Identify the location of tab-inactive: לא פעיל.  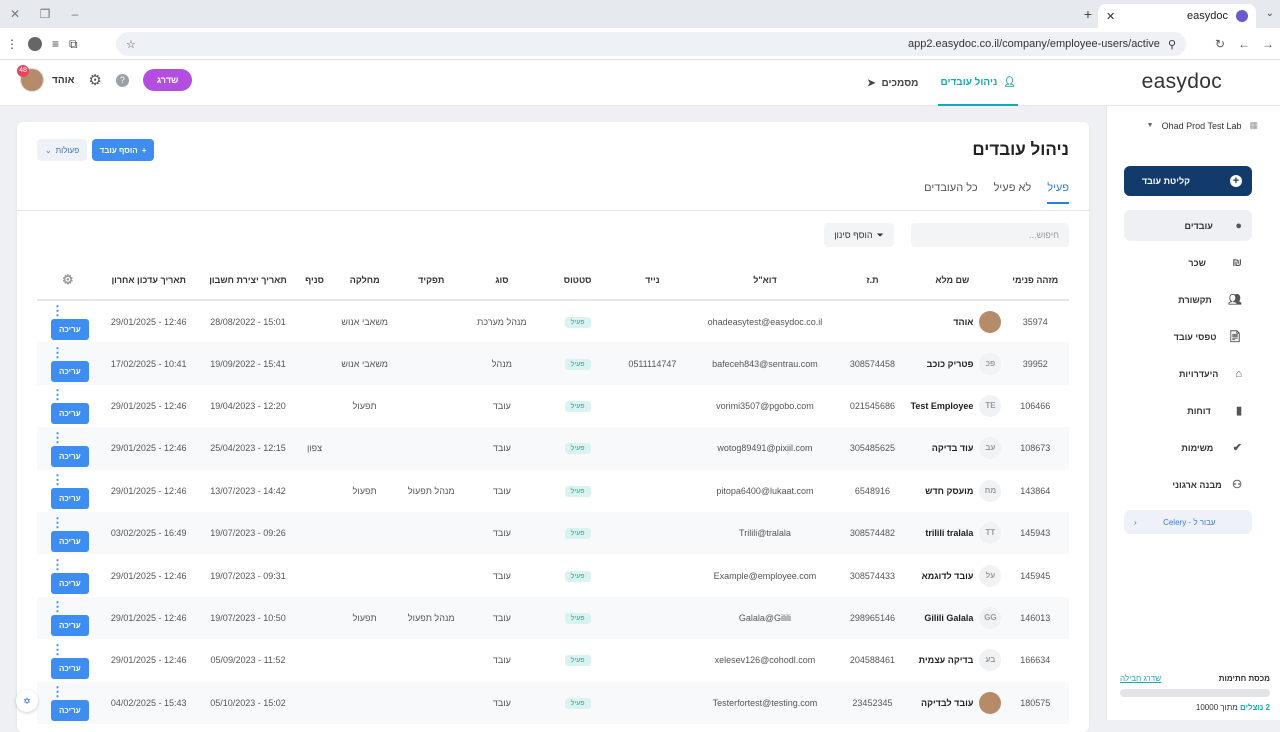
(1012, 188).